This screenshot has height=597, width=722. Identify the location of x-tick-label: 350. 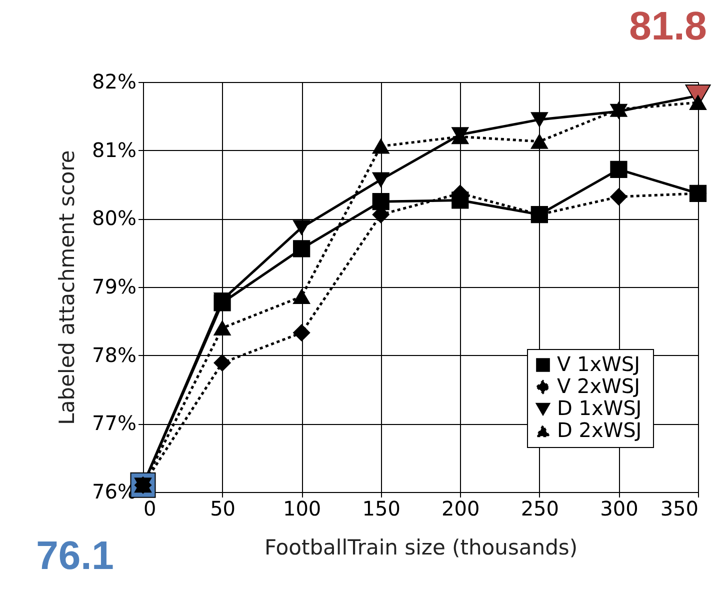
(679, 508).